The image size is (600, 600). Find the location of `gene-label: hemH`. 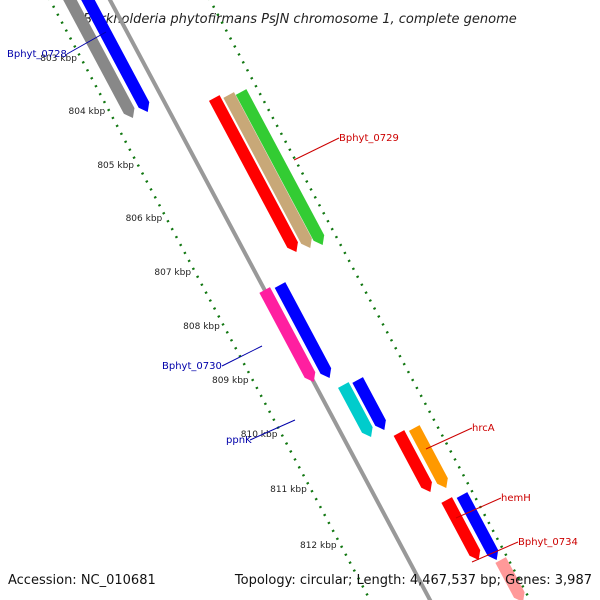

gene-label: hemH is located at coordinates (516, 498).